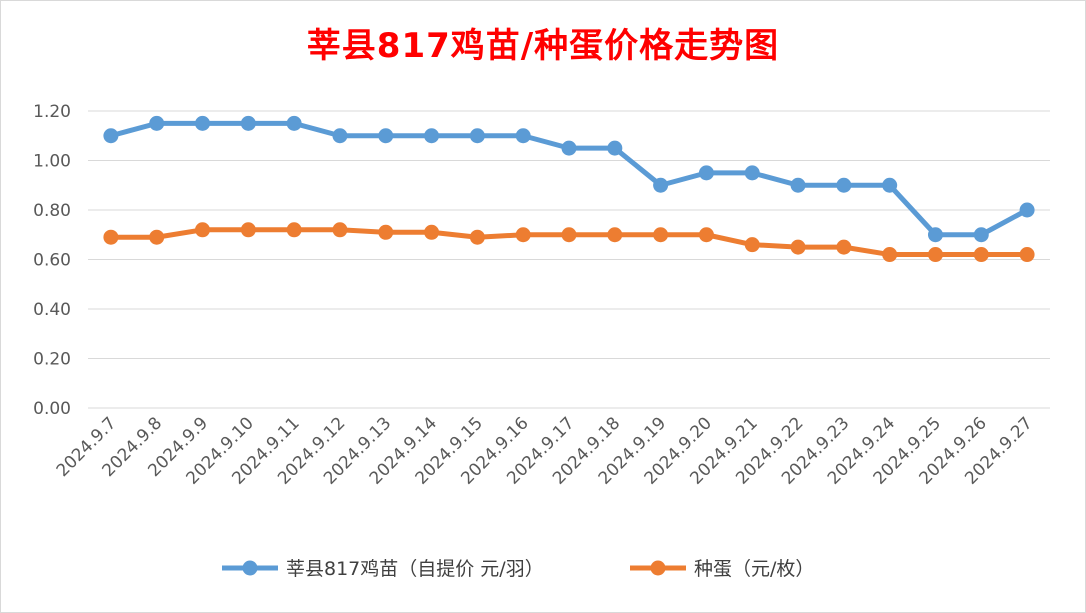 The image size is (1086, 613). Describe the element at coordinates (52, 162) in the screenshot. I see `y-tick-label: 1.00` at that location.